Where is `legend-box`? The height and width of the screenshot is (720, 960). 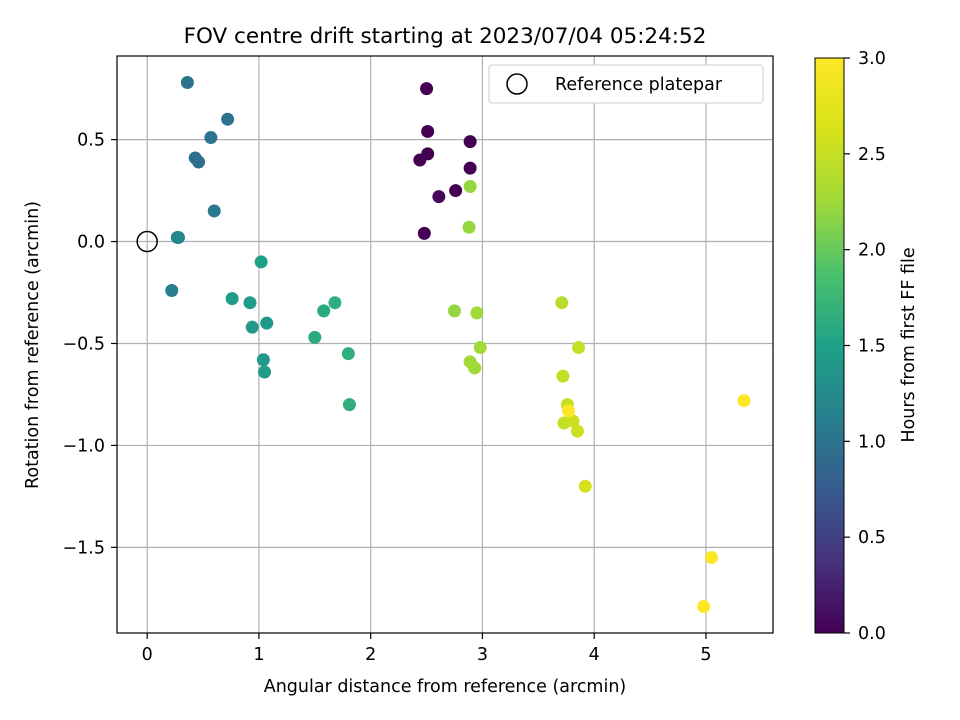 legend-box is located at coordinates (626, 84).